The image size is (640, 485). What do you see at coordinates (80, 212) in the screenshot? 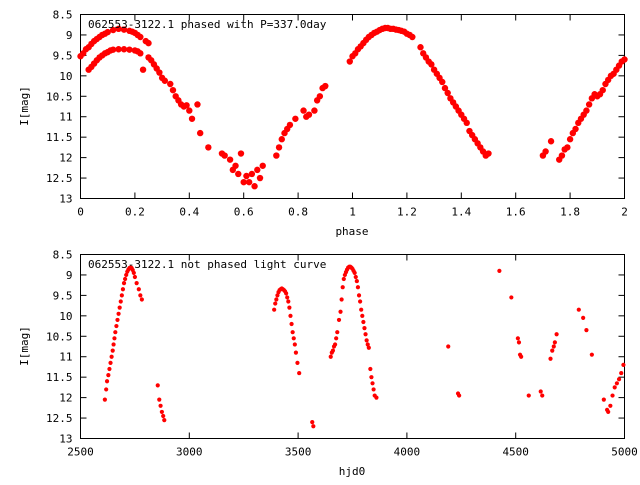
I see `x-tick-label: 0` at bounding box center [80, 212].